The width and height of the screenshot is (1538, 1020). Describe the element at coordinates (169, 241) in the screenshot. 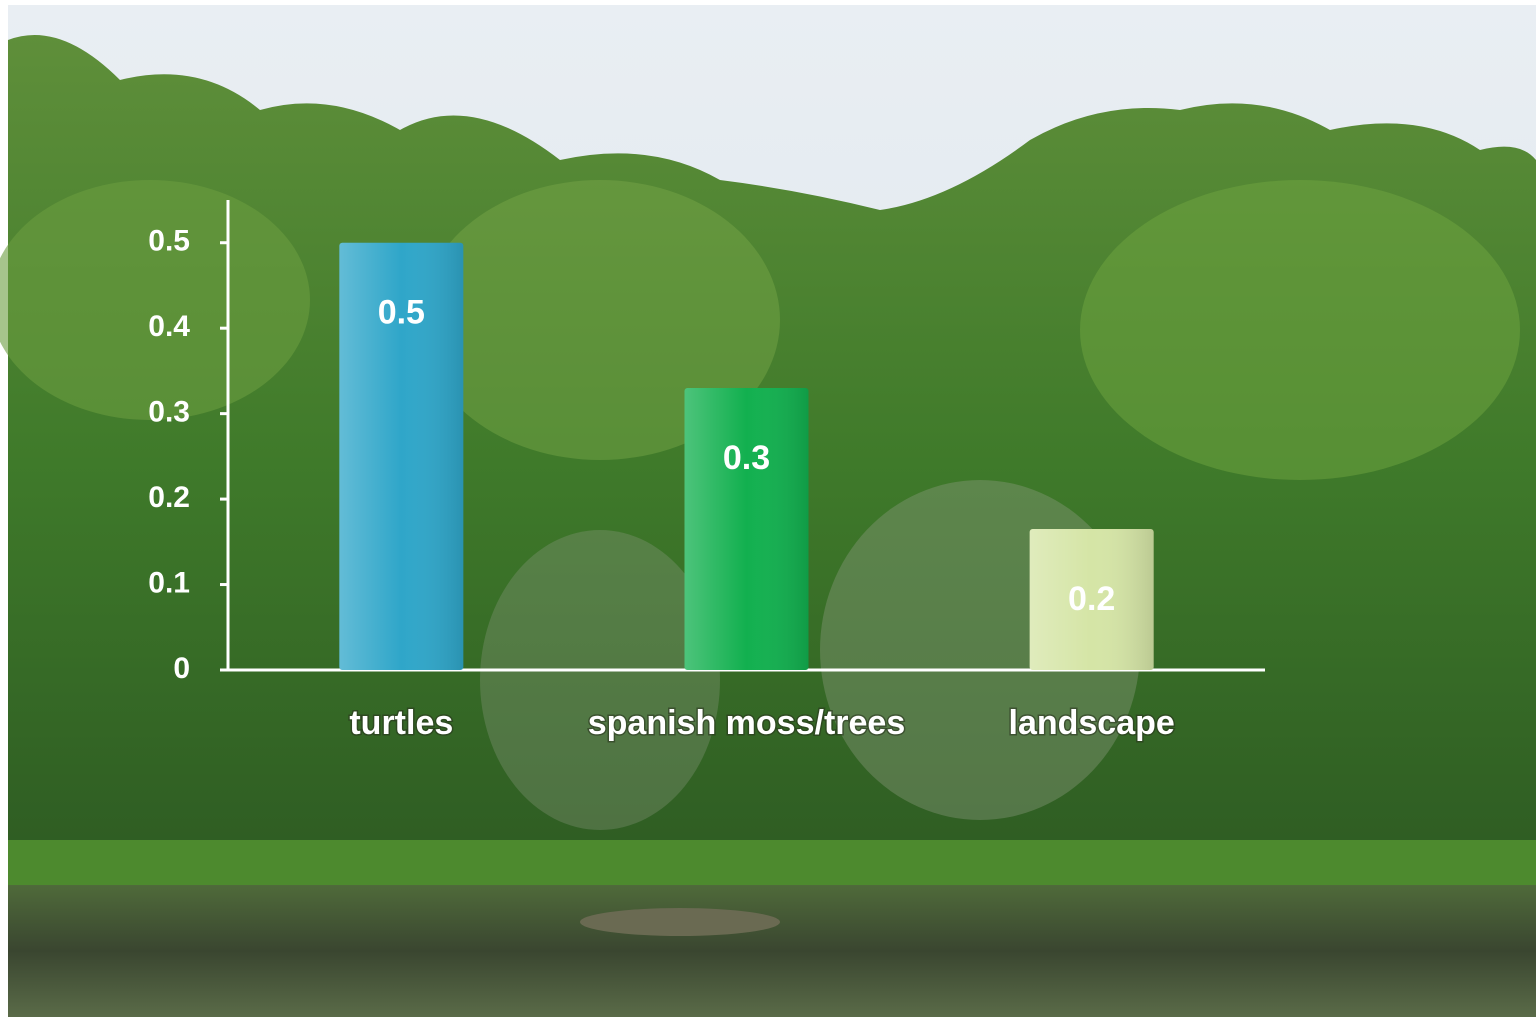

I see `y-tick-label: 0.5` at that location.